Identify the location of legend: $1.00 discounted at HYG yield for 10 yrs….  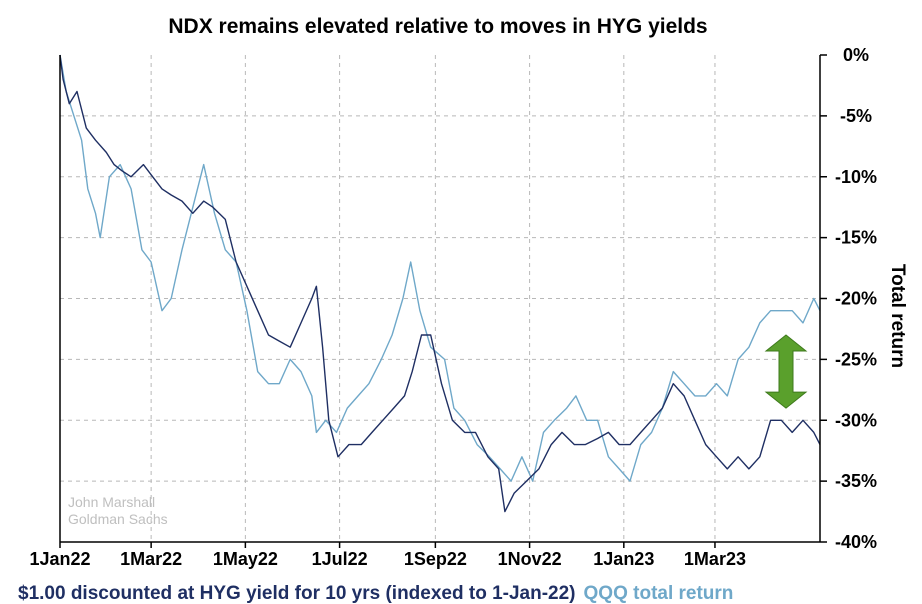
(375, 593).